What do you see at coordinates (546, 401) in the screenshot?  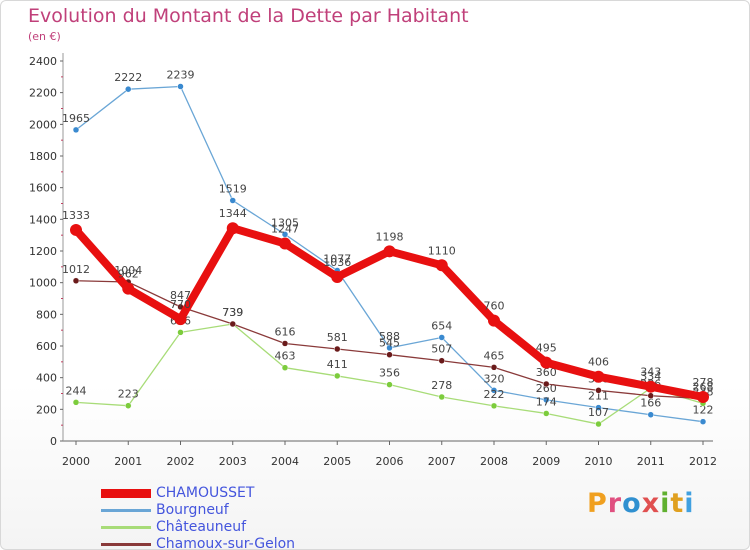 I see `data-label: 174` at bounding box center [546, 401].